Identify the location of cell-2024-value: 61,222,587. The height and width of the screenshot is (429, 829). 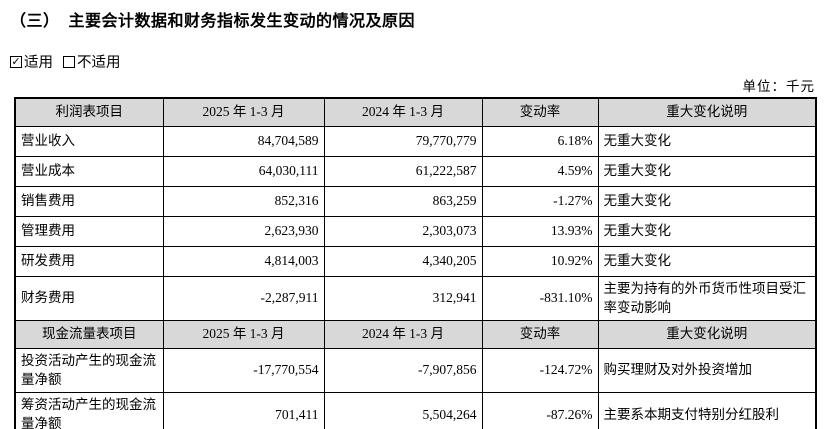
(403, 171).